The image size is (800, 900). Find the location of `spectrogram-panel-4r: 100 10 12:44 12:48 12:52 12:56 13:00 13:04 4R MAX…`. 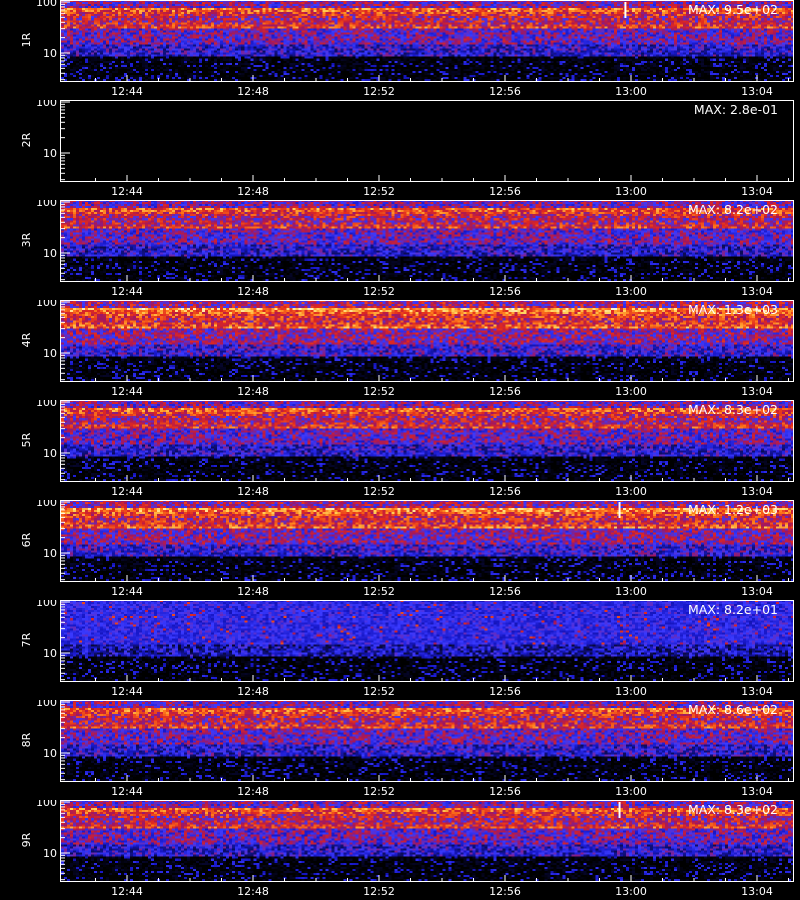

spectrogram-panel-4r: 100 10 12:44 12:48 12:52 12:56 13:00 13:04 4R MAX… is located at coordinates (400, 350).